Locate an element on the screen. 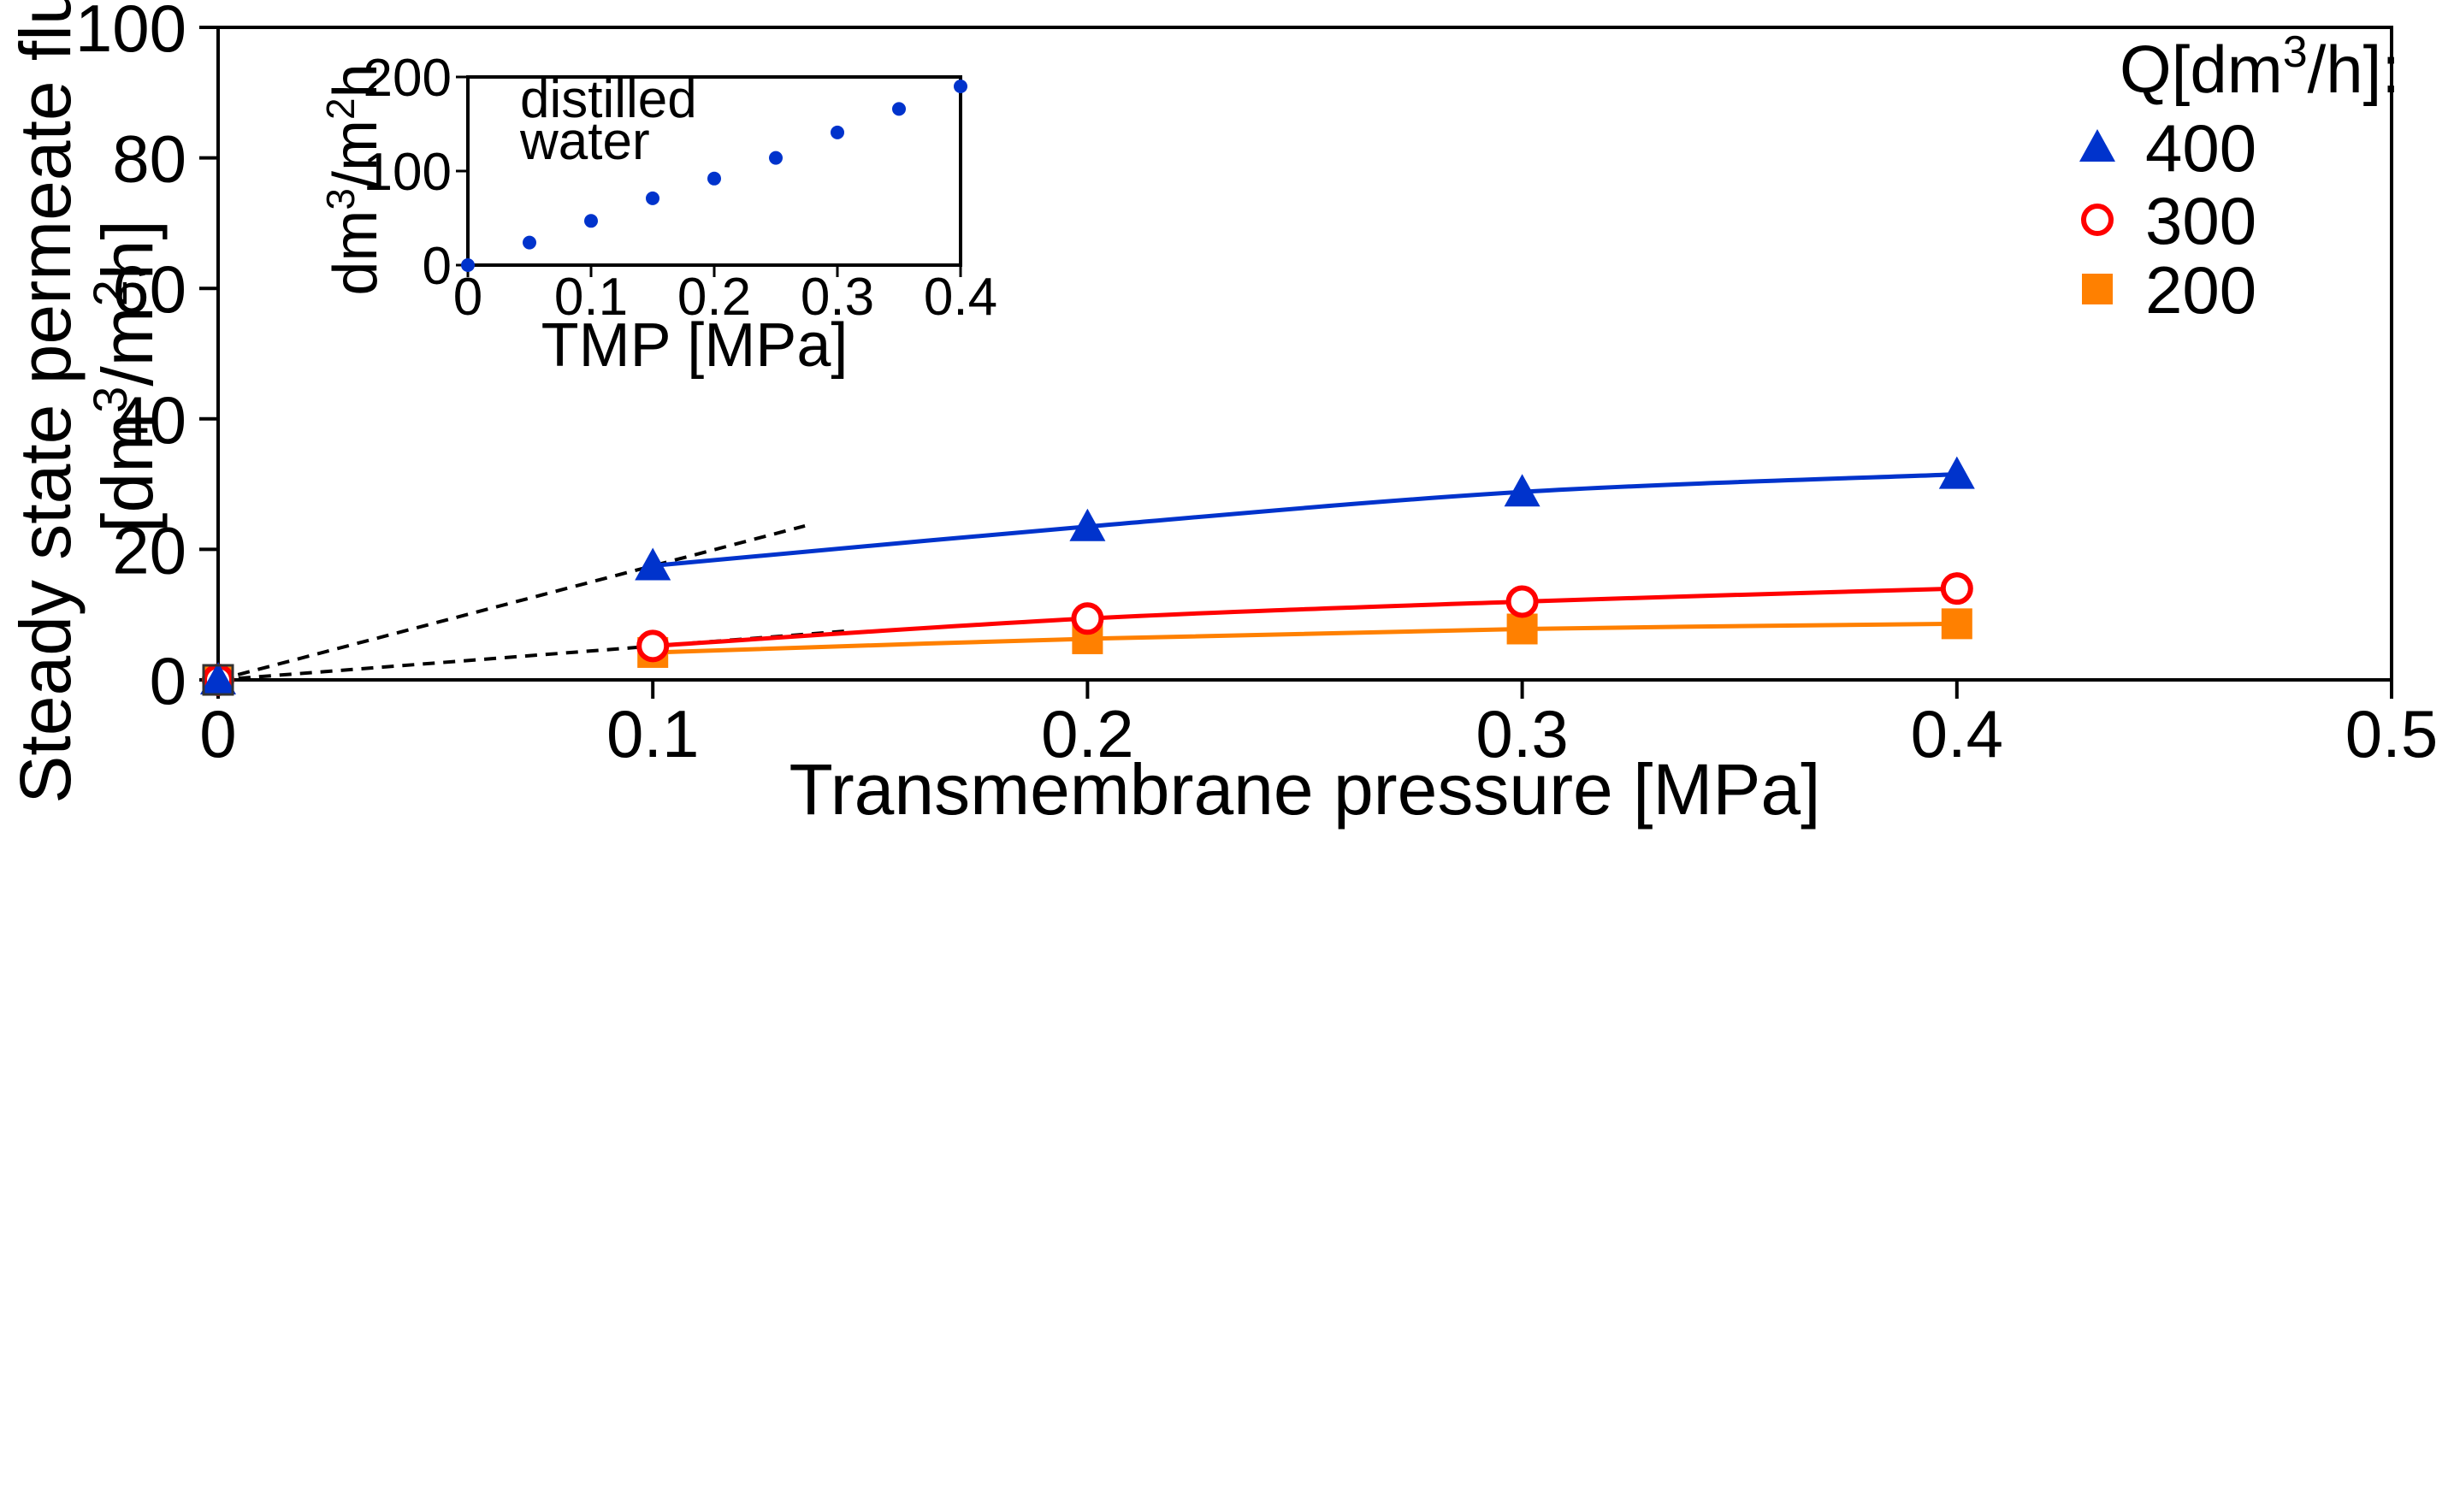 This screenshot has width=2460, height=1512. legend-item-200: 200 is located at coordinates (2169, 290).